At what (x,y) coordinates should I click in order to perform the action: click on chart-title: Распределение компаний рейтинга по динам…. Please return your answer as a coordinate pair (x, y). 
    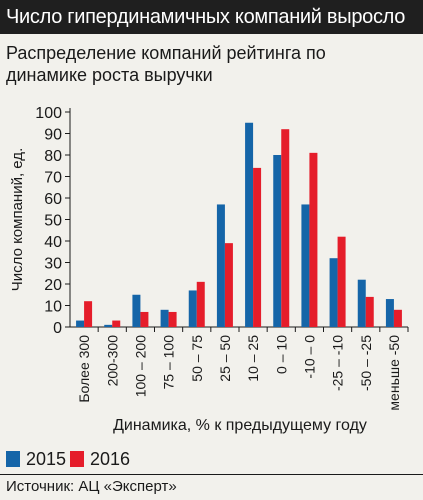
    Looking at the image, I should click on (166, 64).